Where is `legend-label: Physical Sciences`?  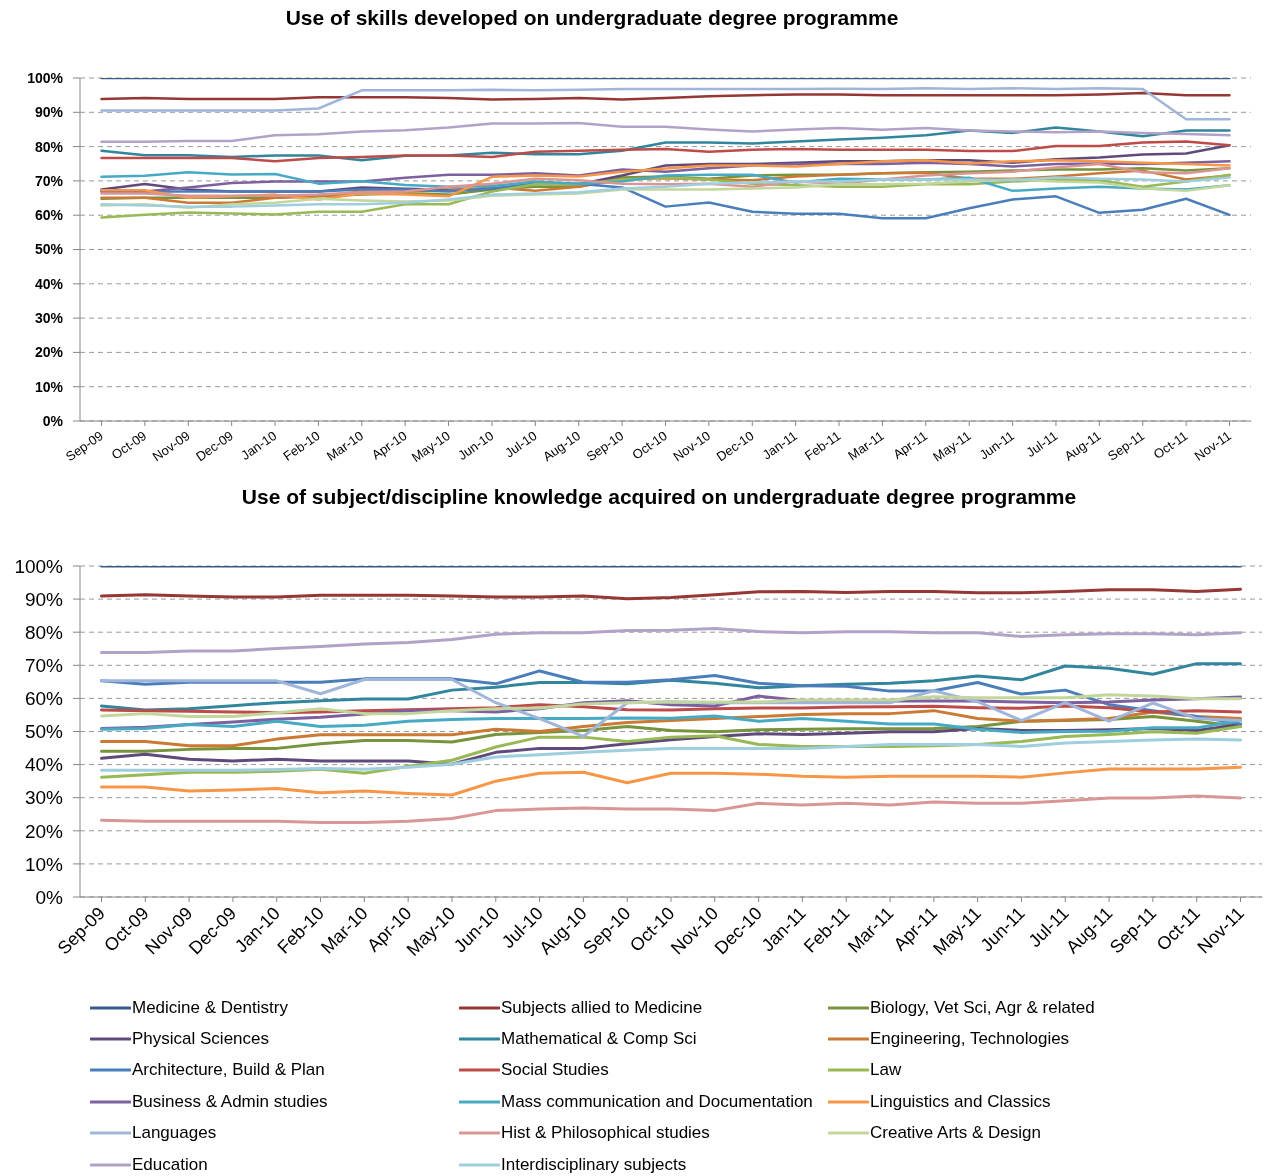
legend-label: Physical Sciences is located at coordinates (201, 1039).